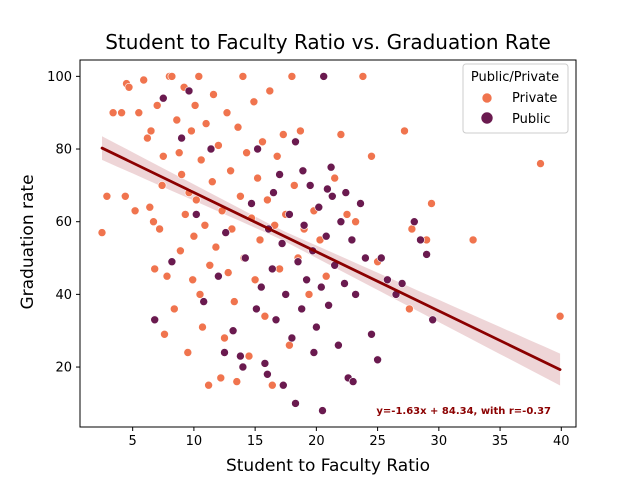 This screenshot has width=640, height=480. Describe the element at coordinates (439, 441) in the screenshot. I see `x-tick-label: 30` at that location.